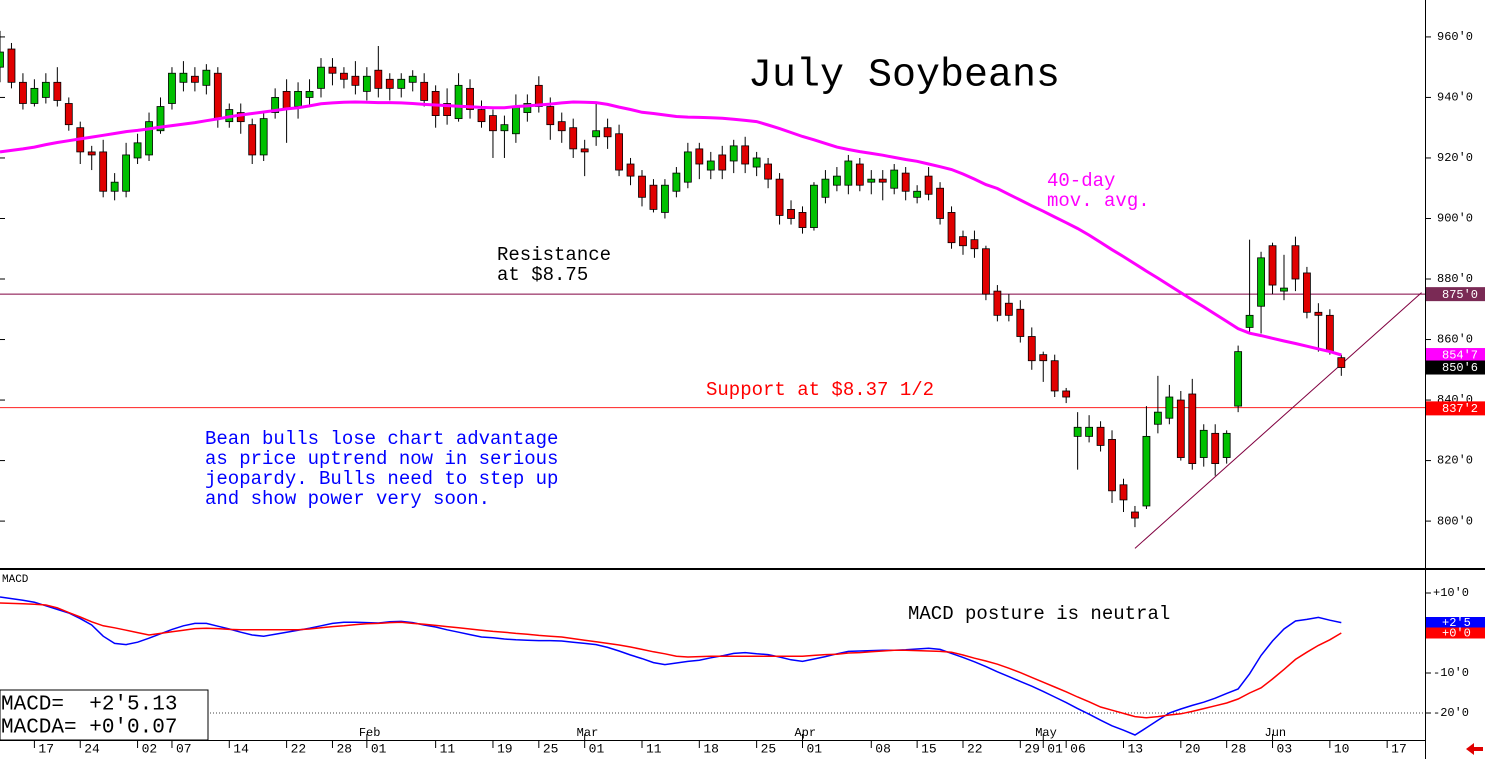  What do you see at coordinates (241, 748) in the screenshot?
I see `x-tick-label: 14` at bounding box center [241, 748].